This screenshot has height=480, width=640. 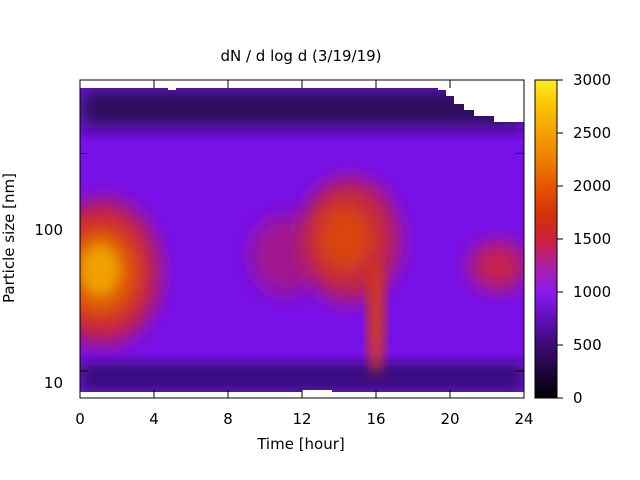 I want to click on colorbar-tick-label: 2000, so click(x=592, y=186).